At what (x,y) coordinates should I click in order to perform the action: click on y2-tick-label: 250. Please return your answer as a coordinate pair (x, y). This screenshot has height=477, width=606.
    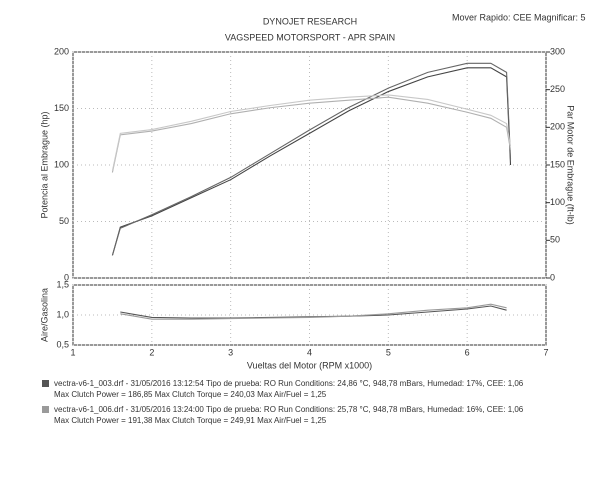
    Looking at the image, I should click on (557, 89).